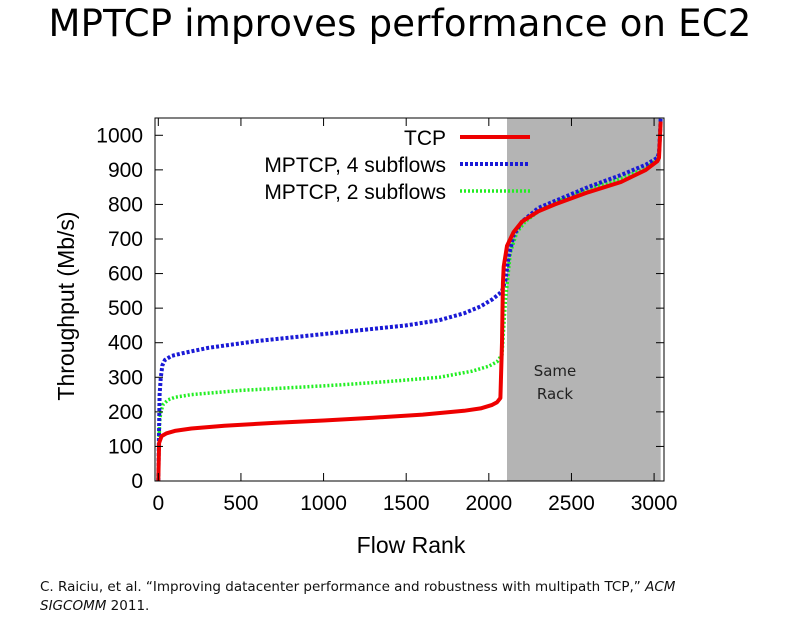 This screenshot has height=623, width=800. I want to click on x-tick-label: 2500, so click(571, 503).